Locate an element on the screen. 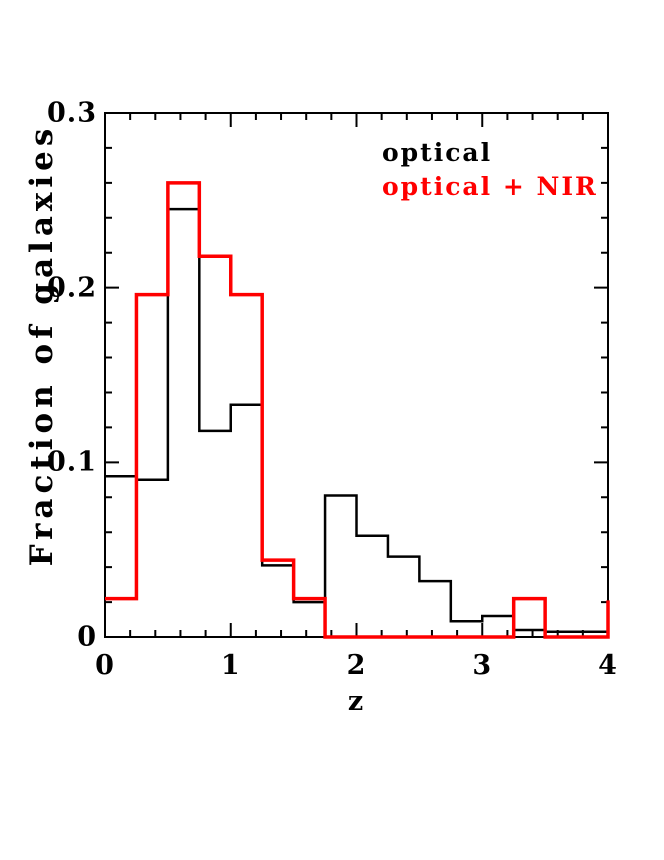  x-axis-title: z is located at coordinates (356, 701).